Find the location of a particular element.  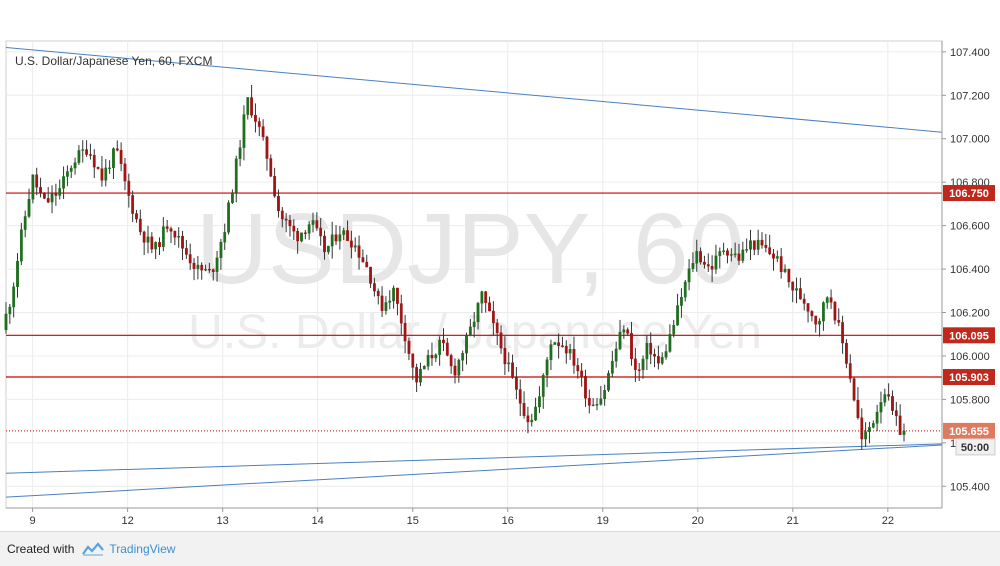

y-tick-label: 105.800 is located at coordinates (970, 400).